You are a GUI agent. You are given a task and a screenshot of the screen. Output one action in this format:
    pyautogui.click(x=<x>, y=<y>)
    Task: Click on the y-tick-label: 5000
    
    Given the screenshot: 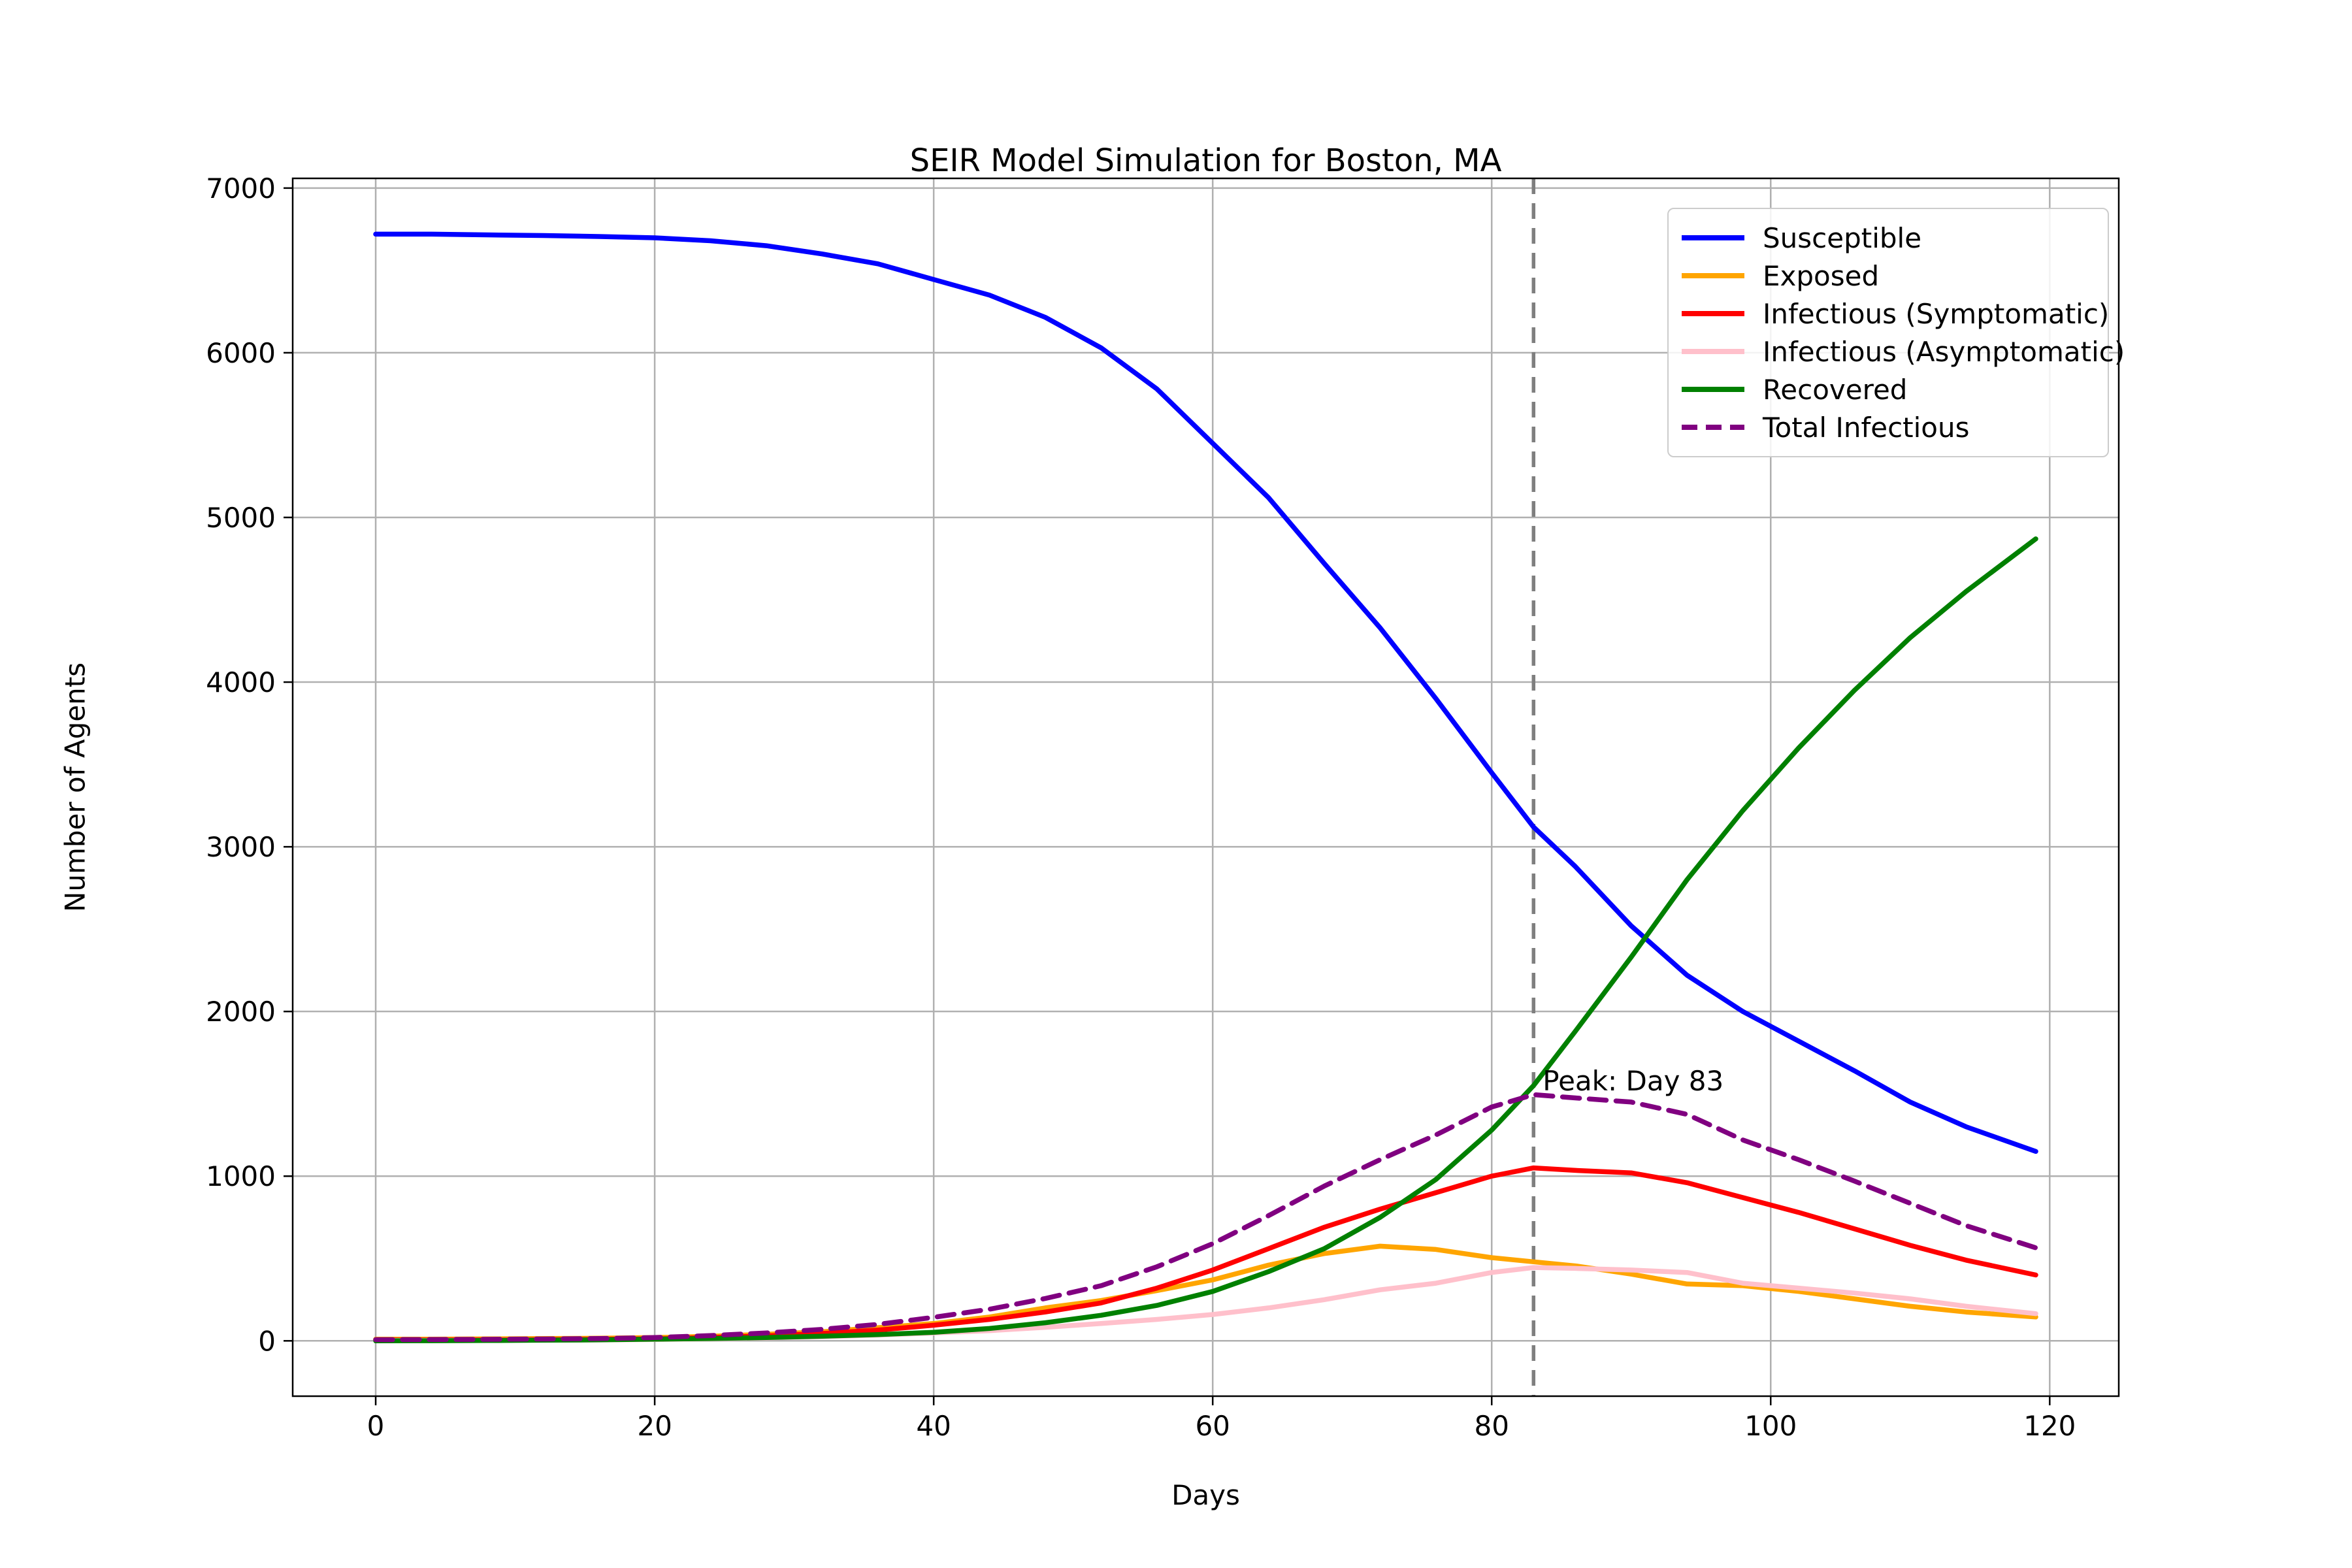 What is the action you would take?
    pyautogui.click(x=241, y=518)
    